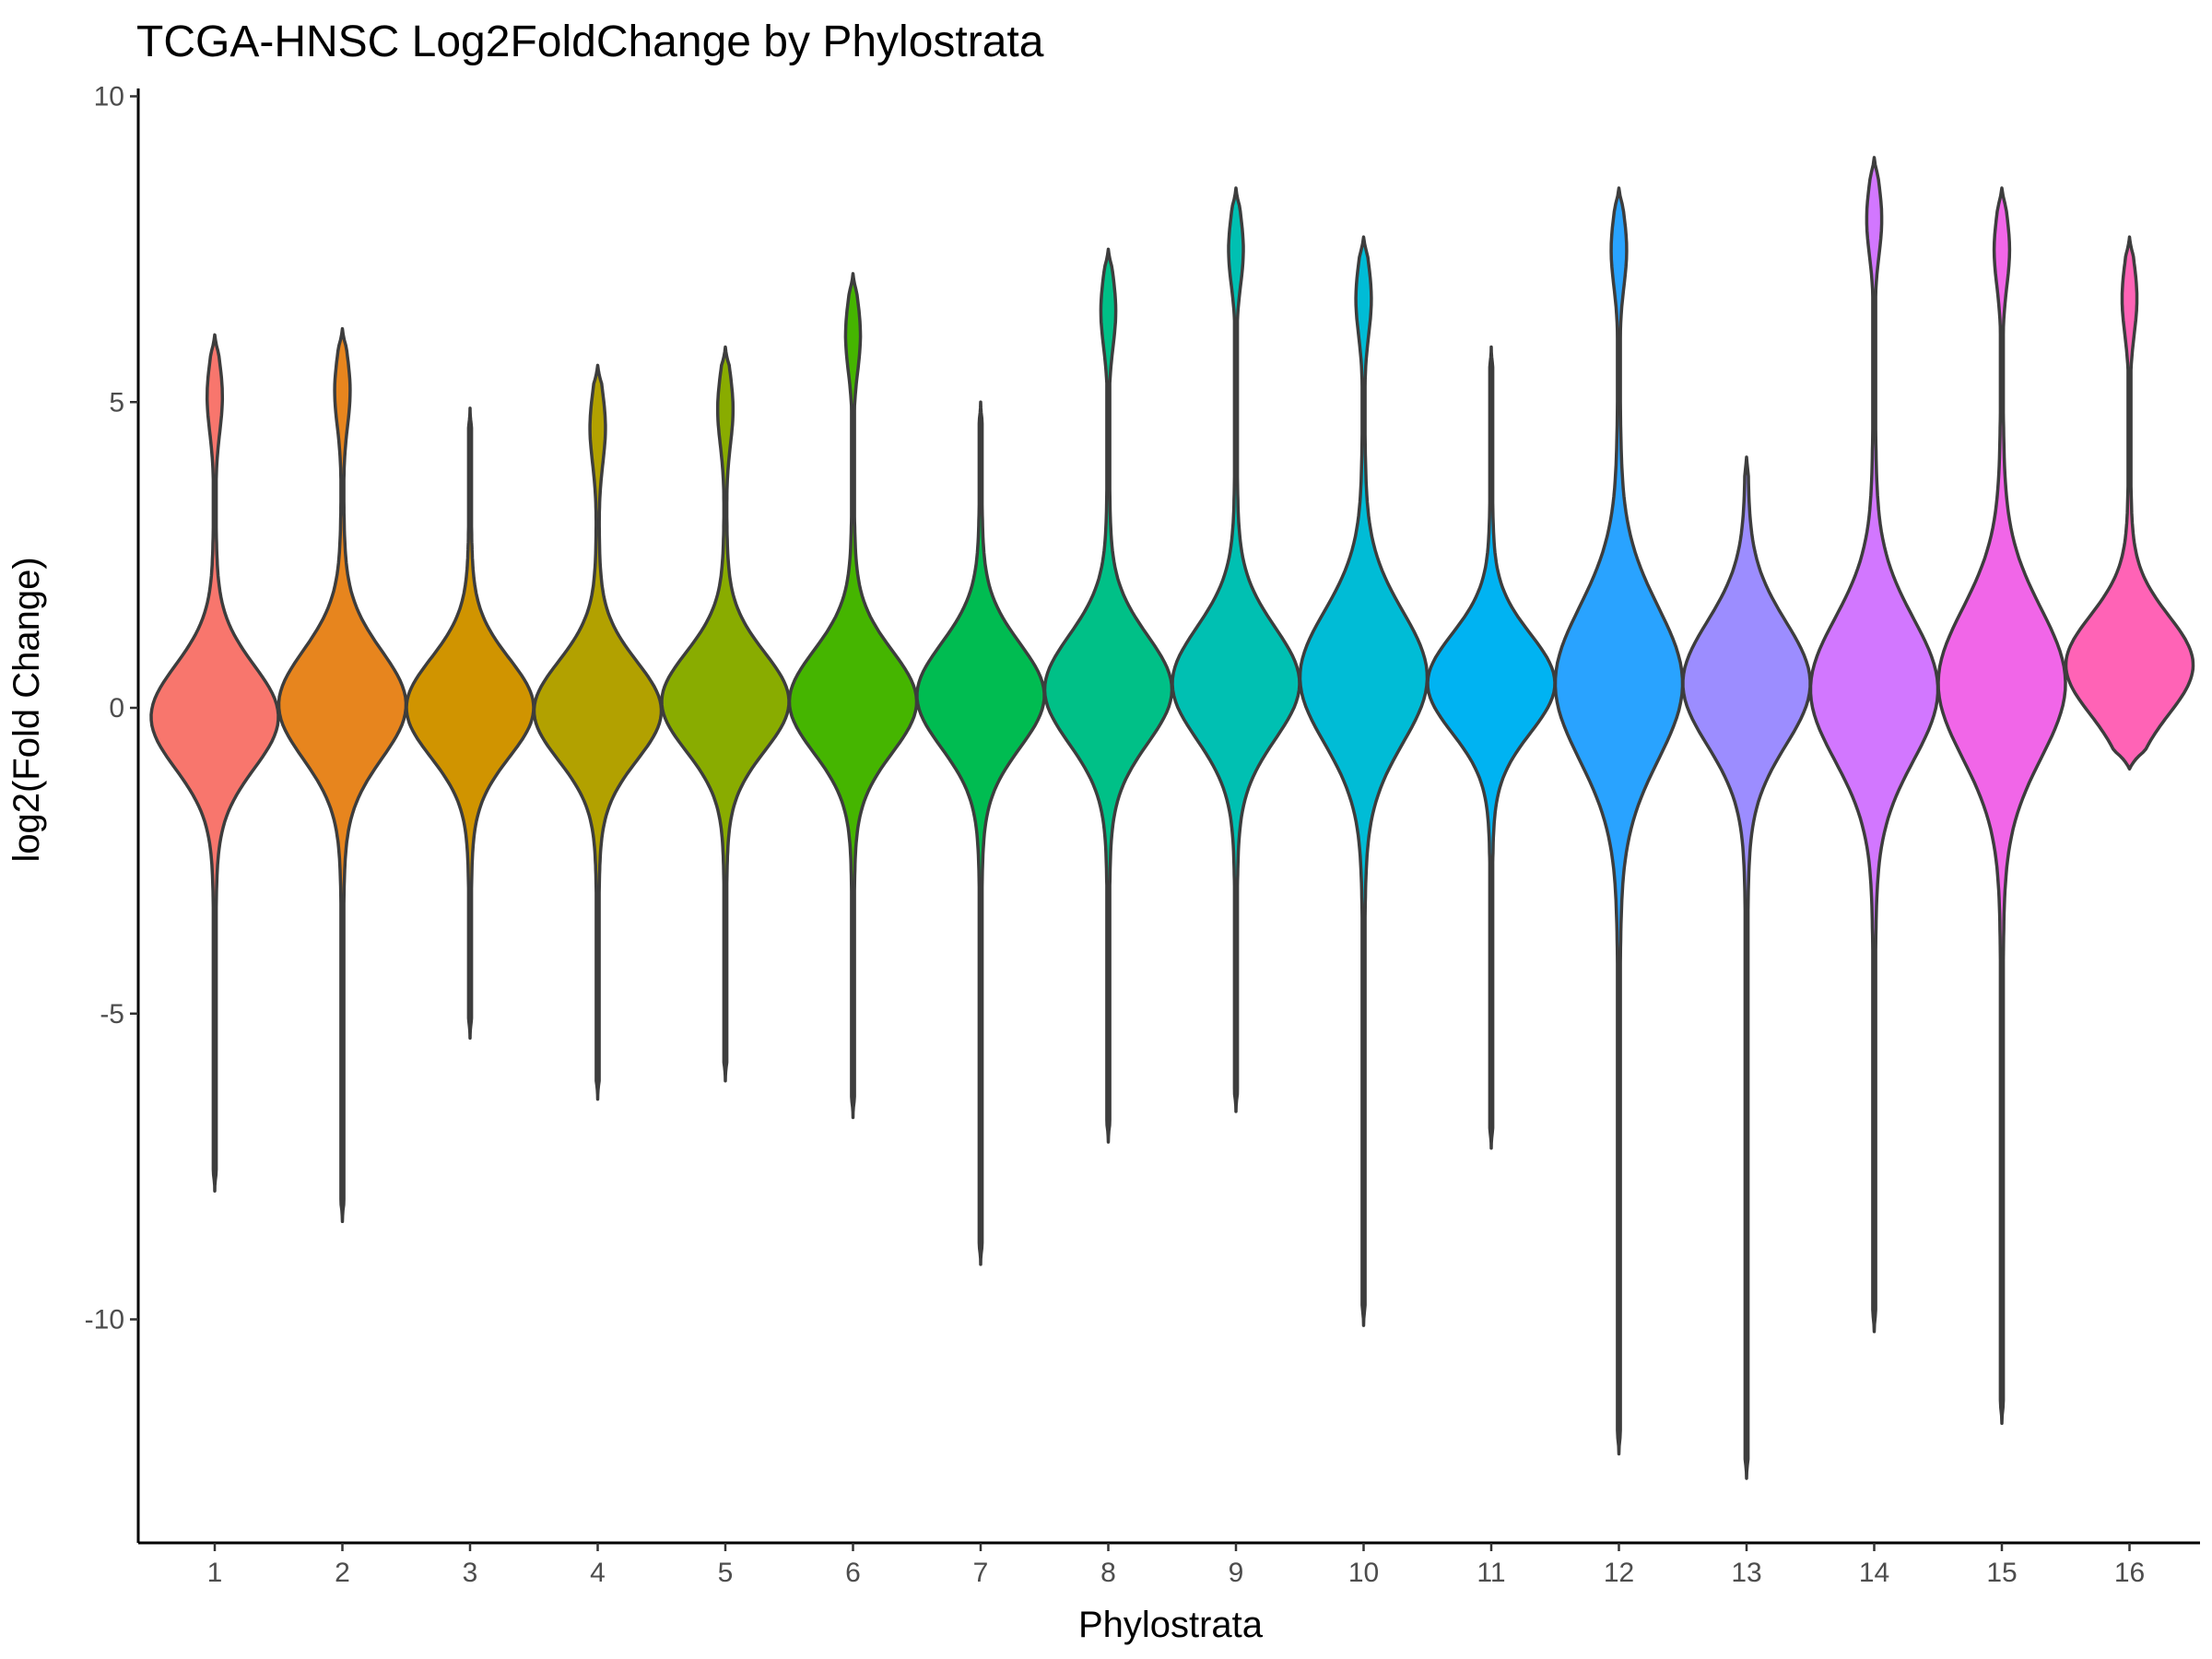  Describe the element at coordinates (726, 1573) in the screenshot. I see `x-tick-label: 5` at that location.